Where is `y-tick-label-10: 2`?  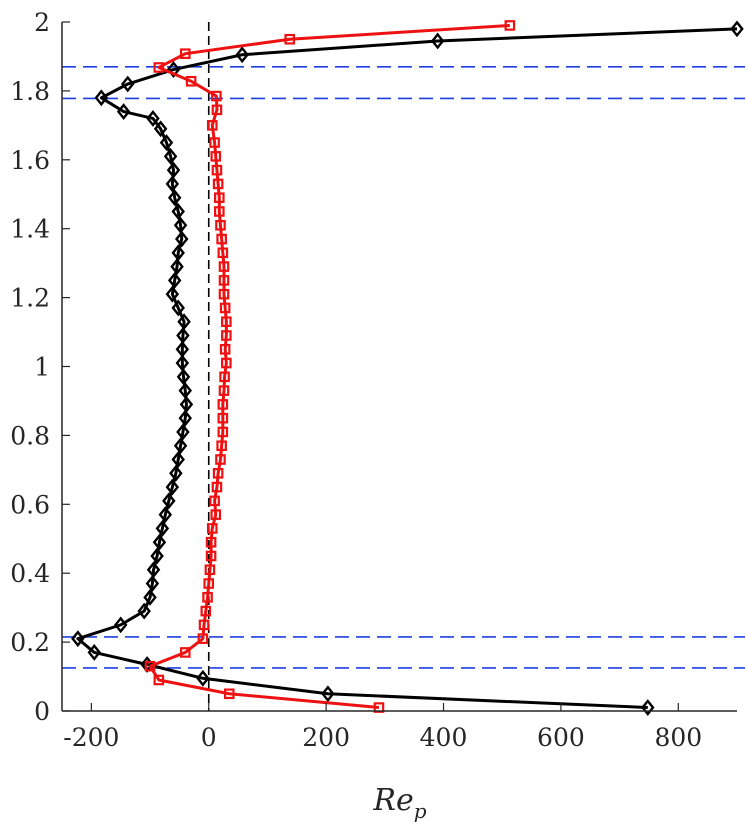
y-tick-label-10: 2 is located at coordinates (42, 22).